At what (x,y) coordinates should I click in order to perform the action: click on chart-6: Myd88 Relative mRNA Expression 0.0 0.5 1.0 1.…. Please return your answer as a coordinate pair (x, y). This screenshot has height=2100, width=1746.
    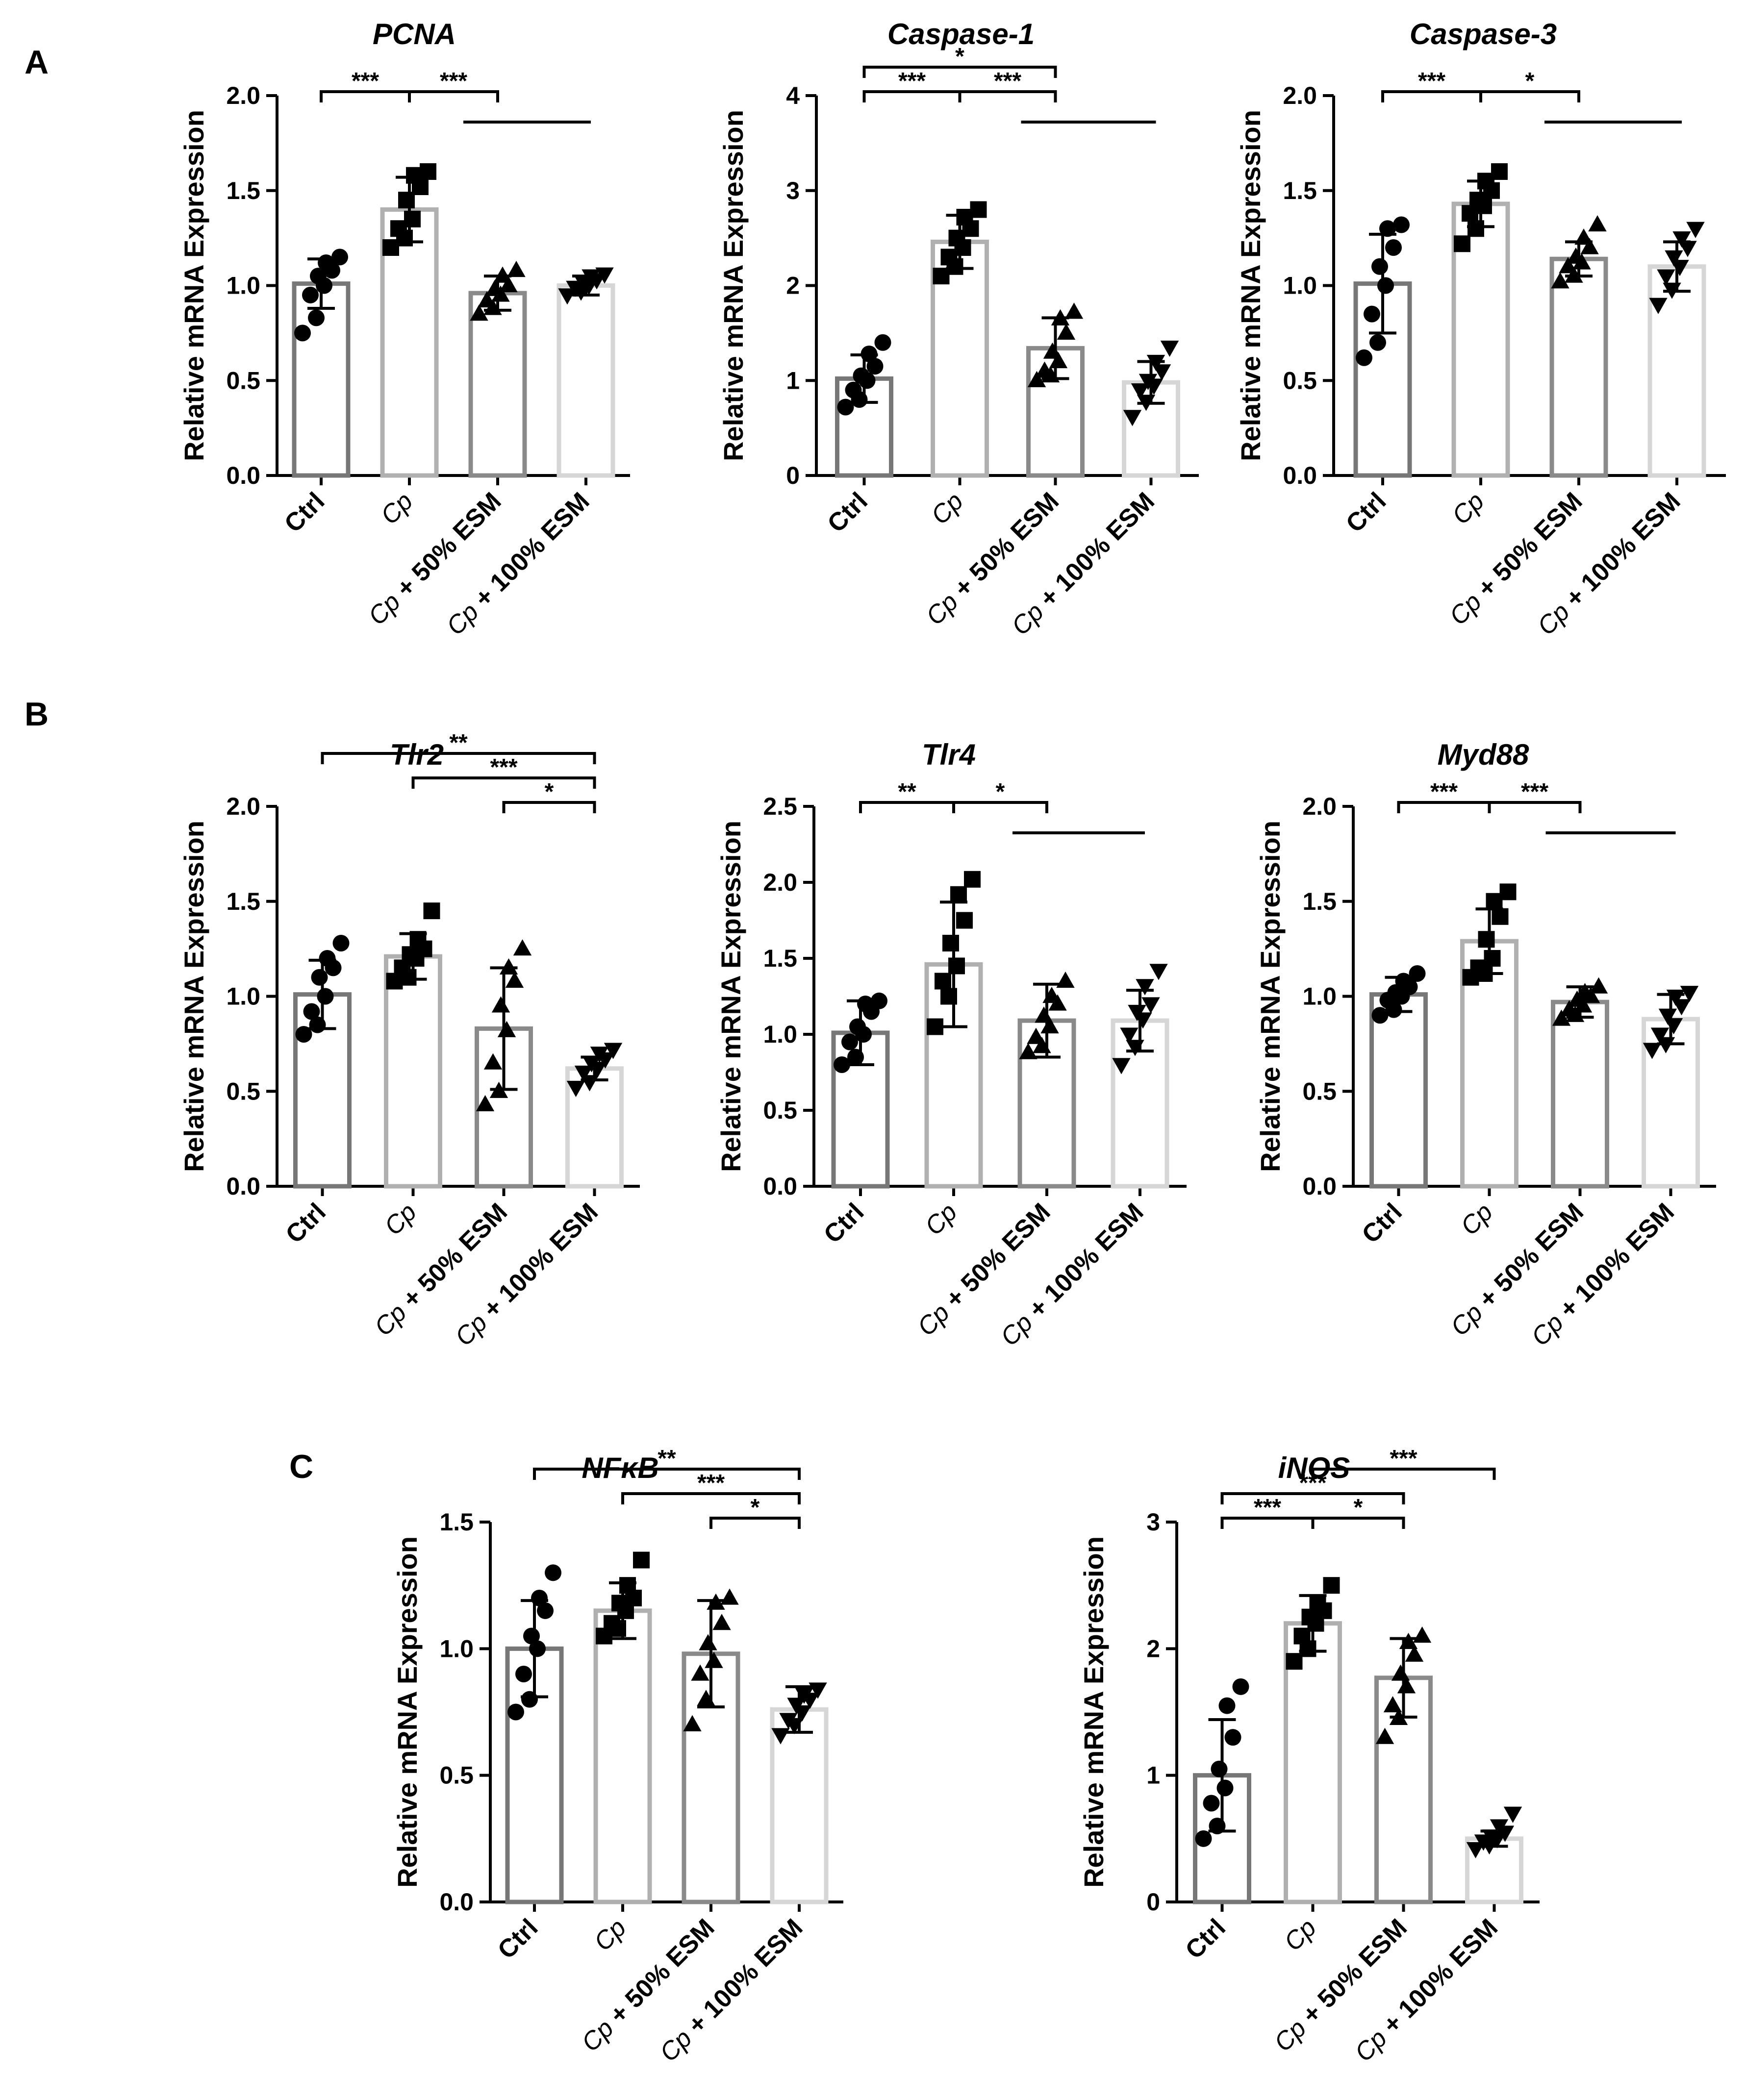
    Looking at the image, I should click on (1485, 1044).